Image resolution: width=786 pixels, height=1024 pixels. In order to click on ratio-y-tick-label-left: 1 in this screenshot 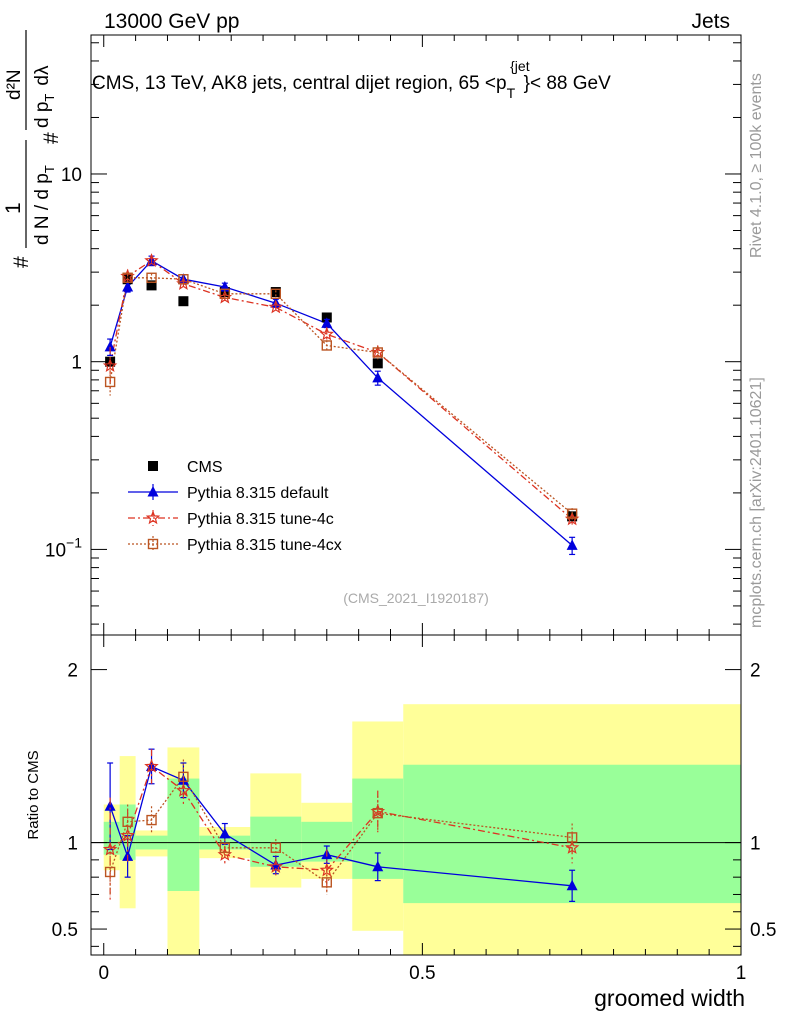, I will do `click(72, 844)`.